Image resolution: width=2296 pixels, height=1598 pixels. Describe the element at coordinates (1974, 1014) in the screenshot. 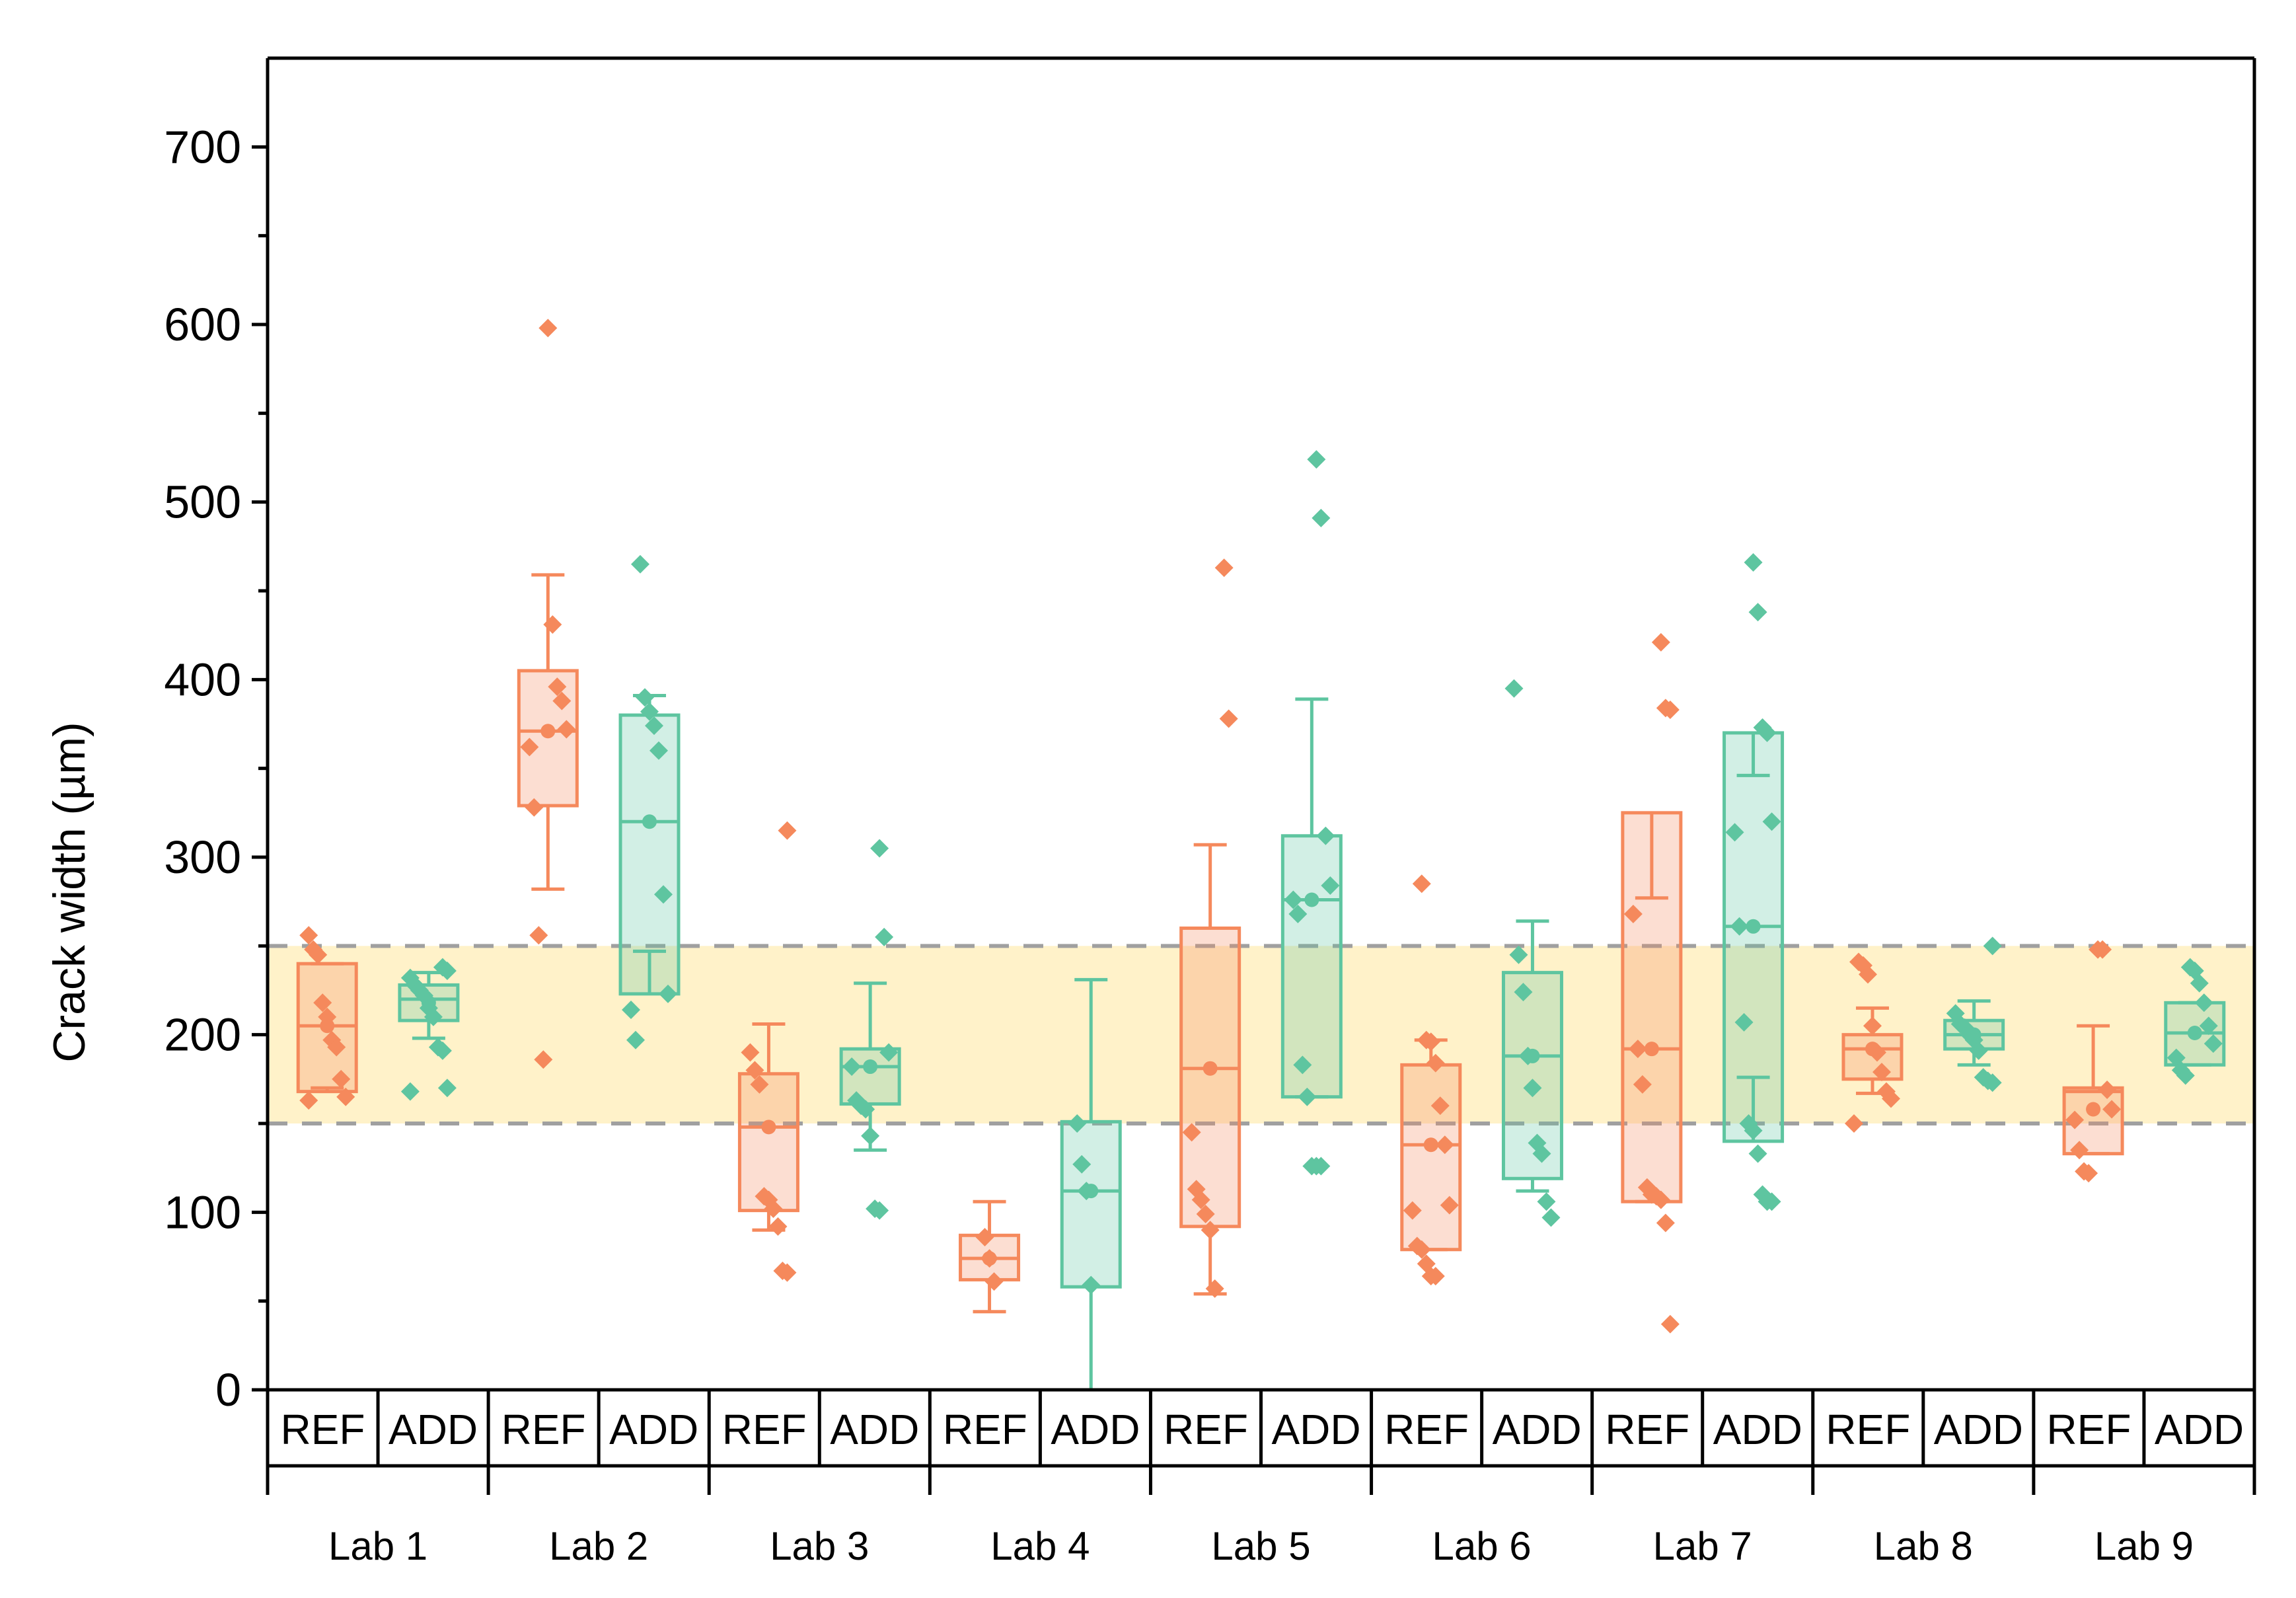

I see `box-lab-8-add` at that location.